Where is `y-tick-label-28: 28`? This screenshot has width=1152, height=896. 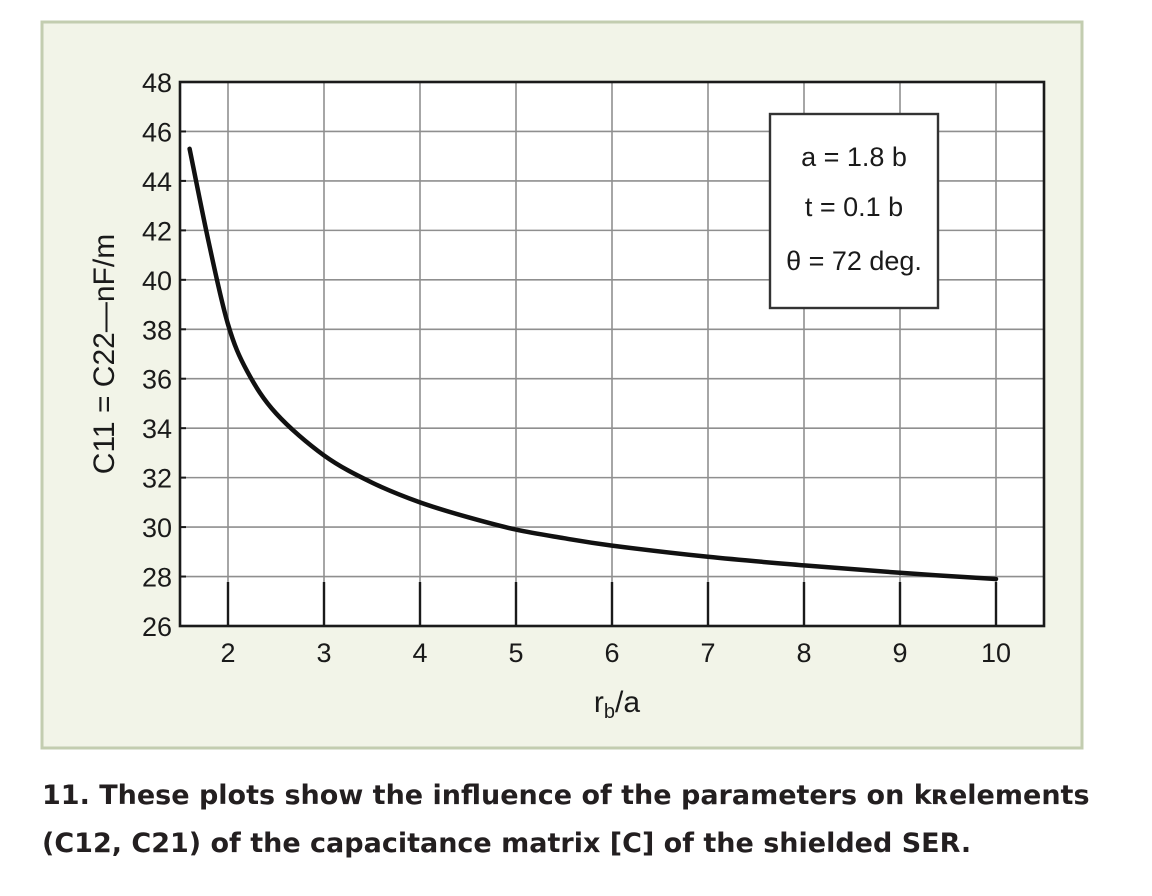
y-tick-label-28: 28 is located at coordinates (157, 578).